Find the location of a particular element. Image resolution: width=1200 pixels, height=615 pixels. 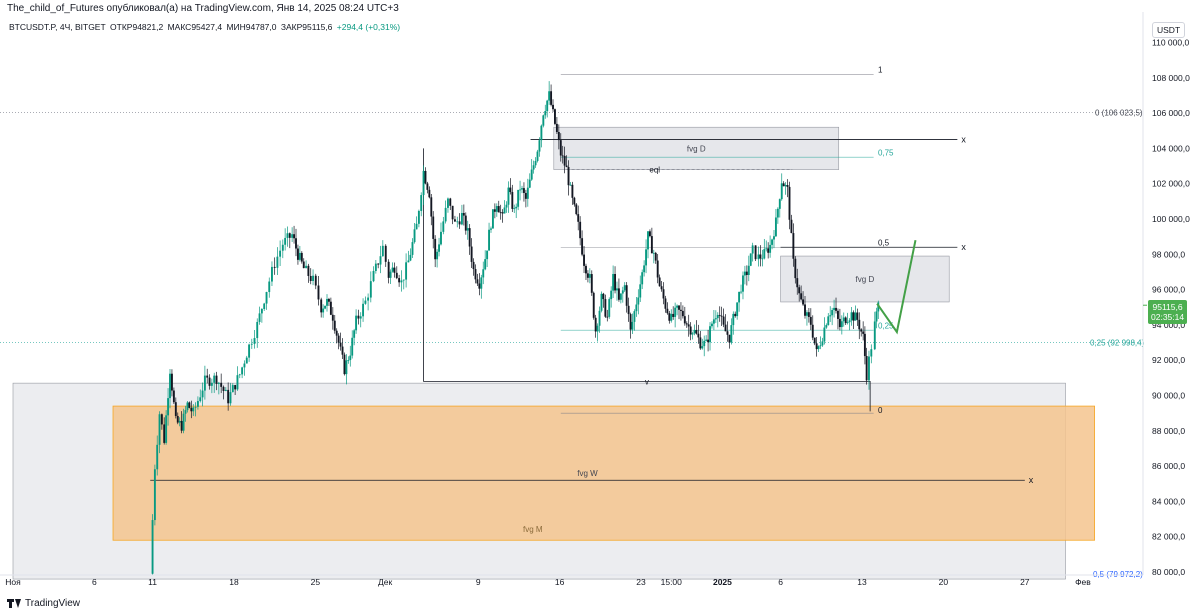

fvg-d-top-zone-label: fvg D is located at coordinates (696, 148).